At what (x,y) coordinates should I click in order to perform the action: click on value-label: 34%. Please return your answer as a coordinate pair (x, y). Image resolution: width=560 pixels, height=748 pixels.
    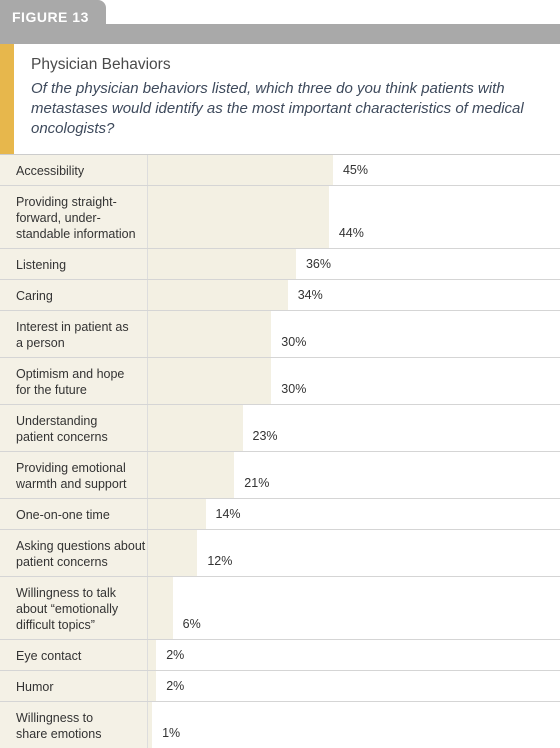
    Looking at the image, I should click on (310, 295).